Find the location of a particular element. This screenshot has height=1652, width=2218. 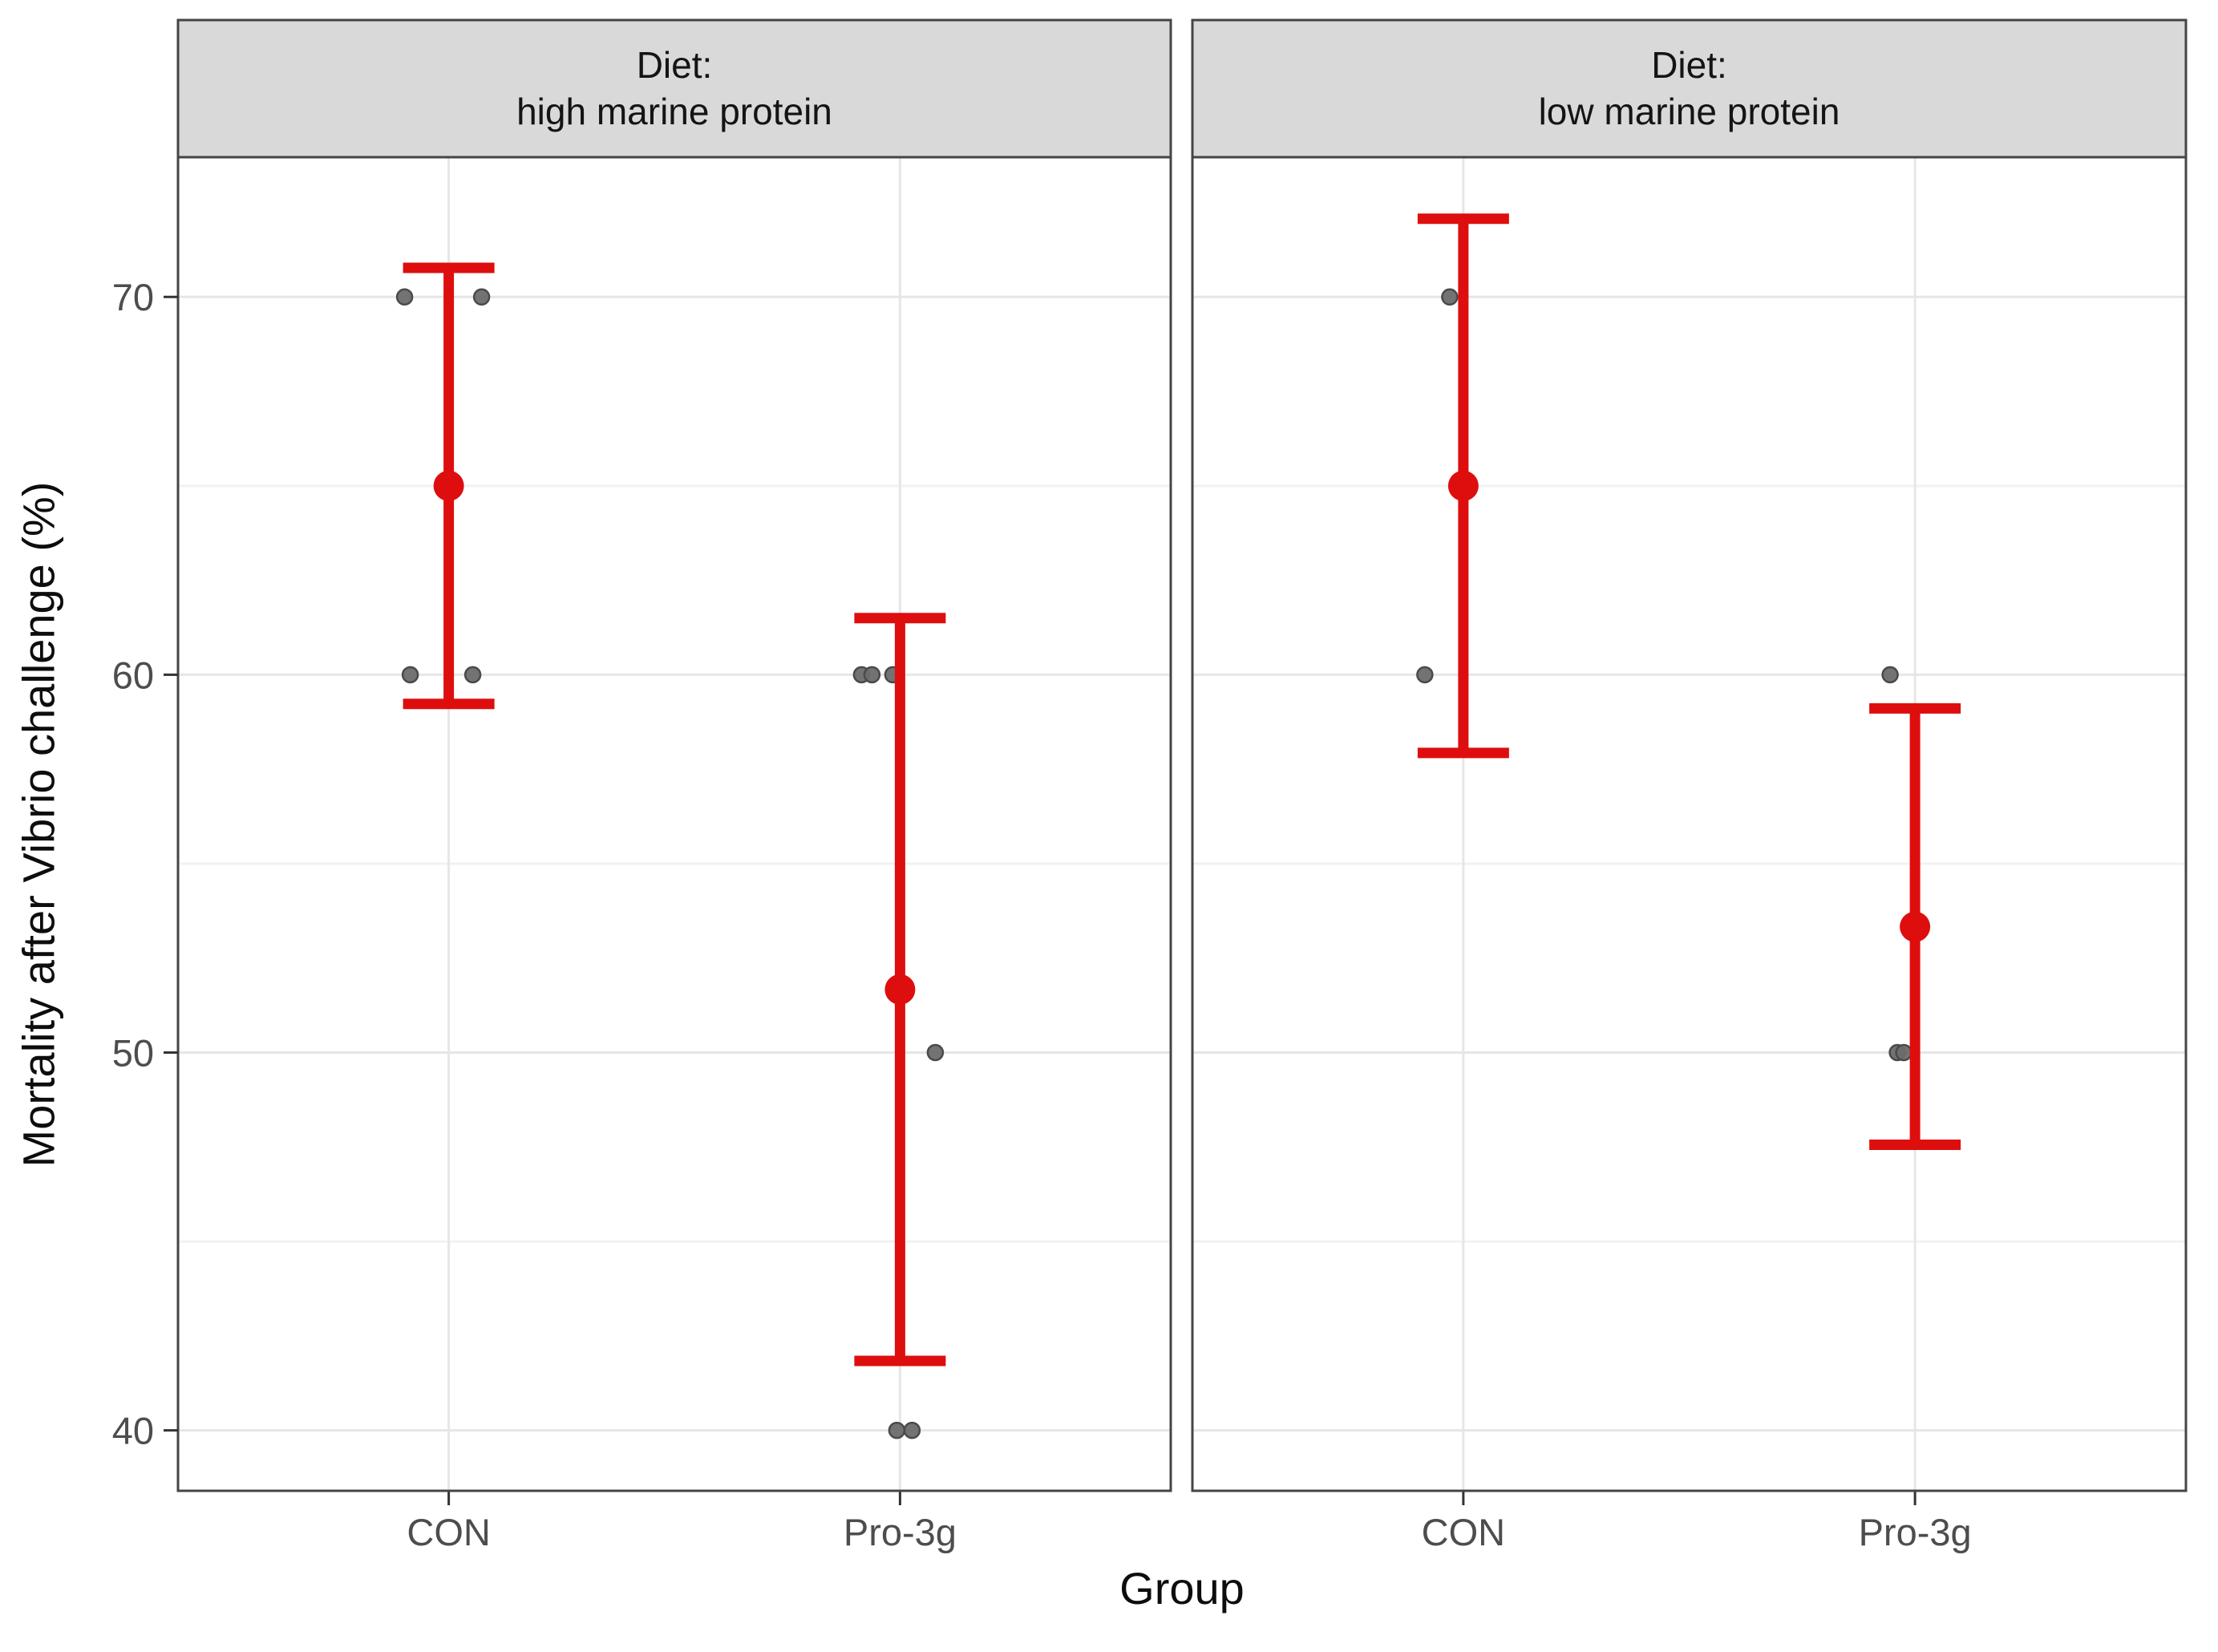

x-axis-title: Group is located at coordinates (1182, 1588).